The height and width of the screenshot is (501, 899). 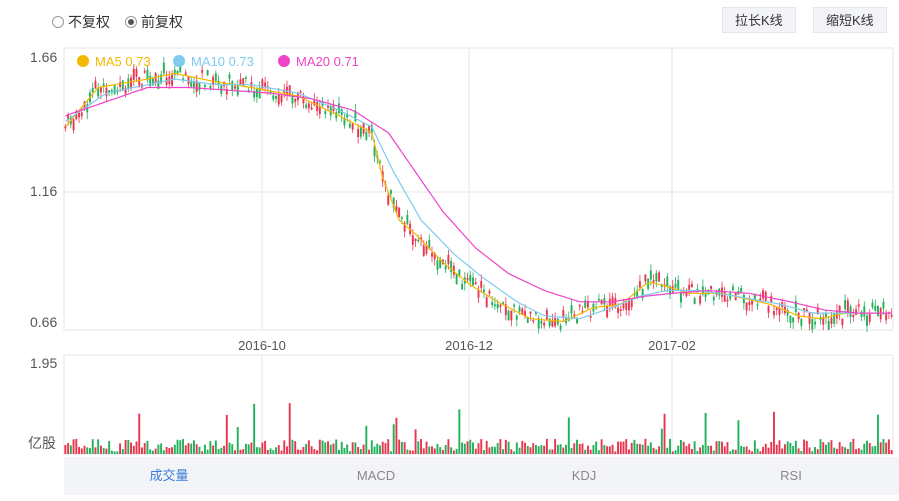 I want to click on tab-volume: 成交量, so click(x=169, y=475).